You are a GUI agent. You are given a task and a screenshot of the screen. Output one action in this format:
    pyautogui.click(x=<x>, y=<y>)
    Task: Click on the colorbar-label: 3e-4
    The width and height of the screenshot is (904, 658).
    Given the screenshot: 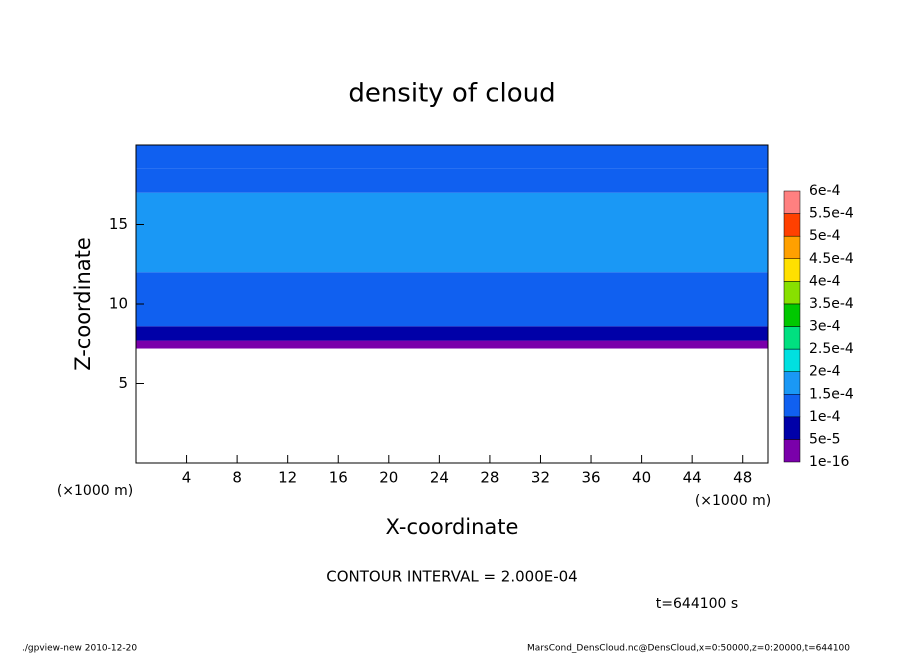 What is the action you would take?
    pyautogui.click(x=825, y=327)
    